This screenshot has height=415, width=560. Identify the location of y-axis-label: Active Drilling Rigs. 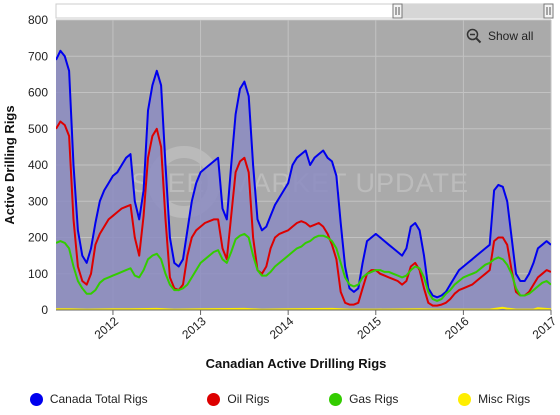
(9, 164).